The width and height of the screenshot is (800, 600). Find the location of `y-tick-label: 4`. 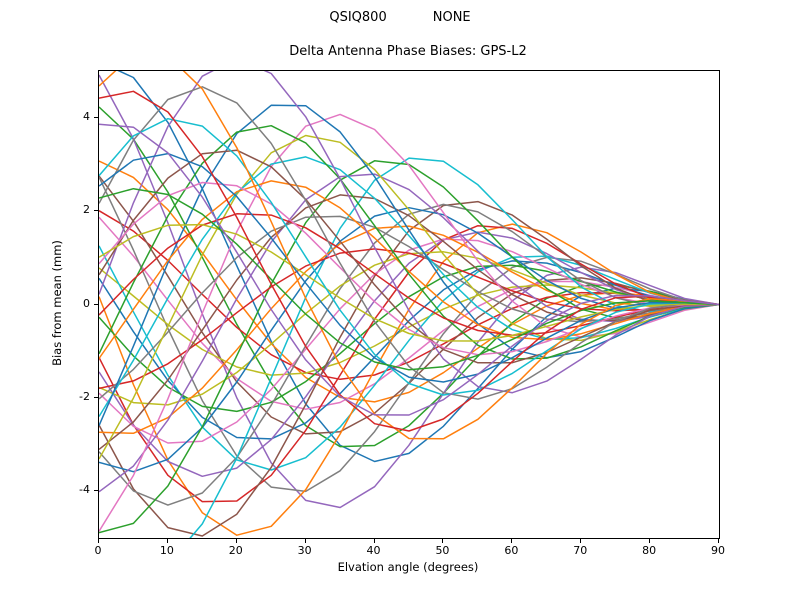

y-tick-label: 4 is located at coordinates (86, 116).